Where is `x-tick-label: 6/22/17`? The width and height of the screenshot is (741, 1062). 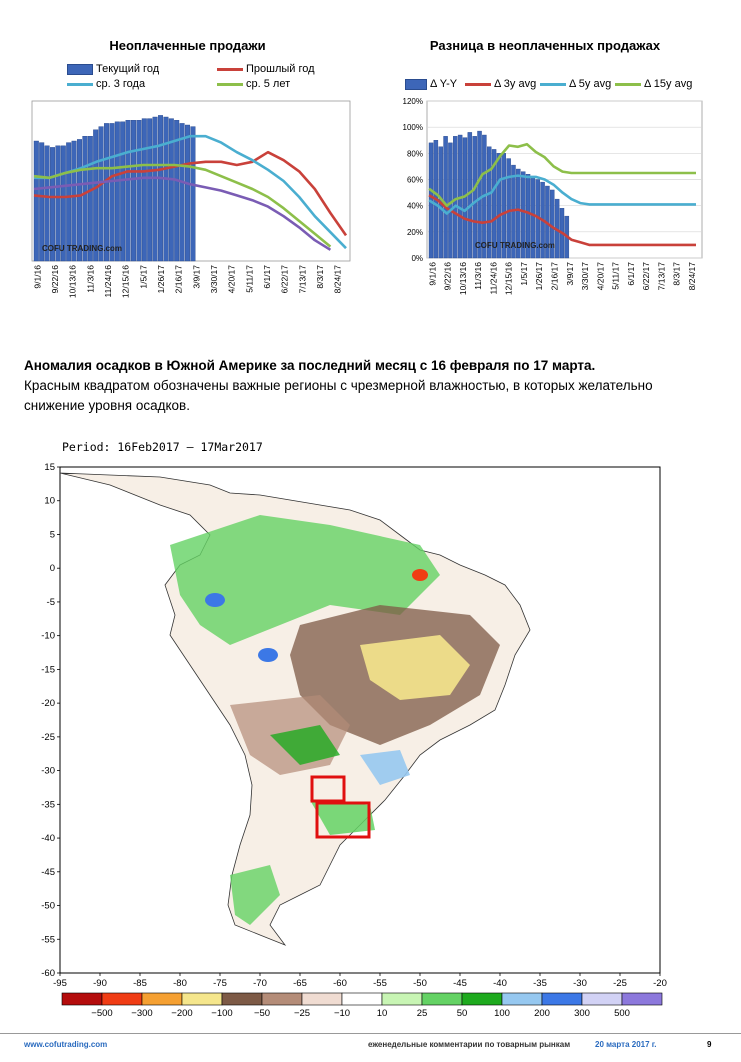 x-tick-label: 6/22/17 is located at coordinates (285, 279).